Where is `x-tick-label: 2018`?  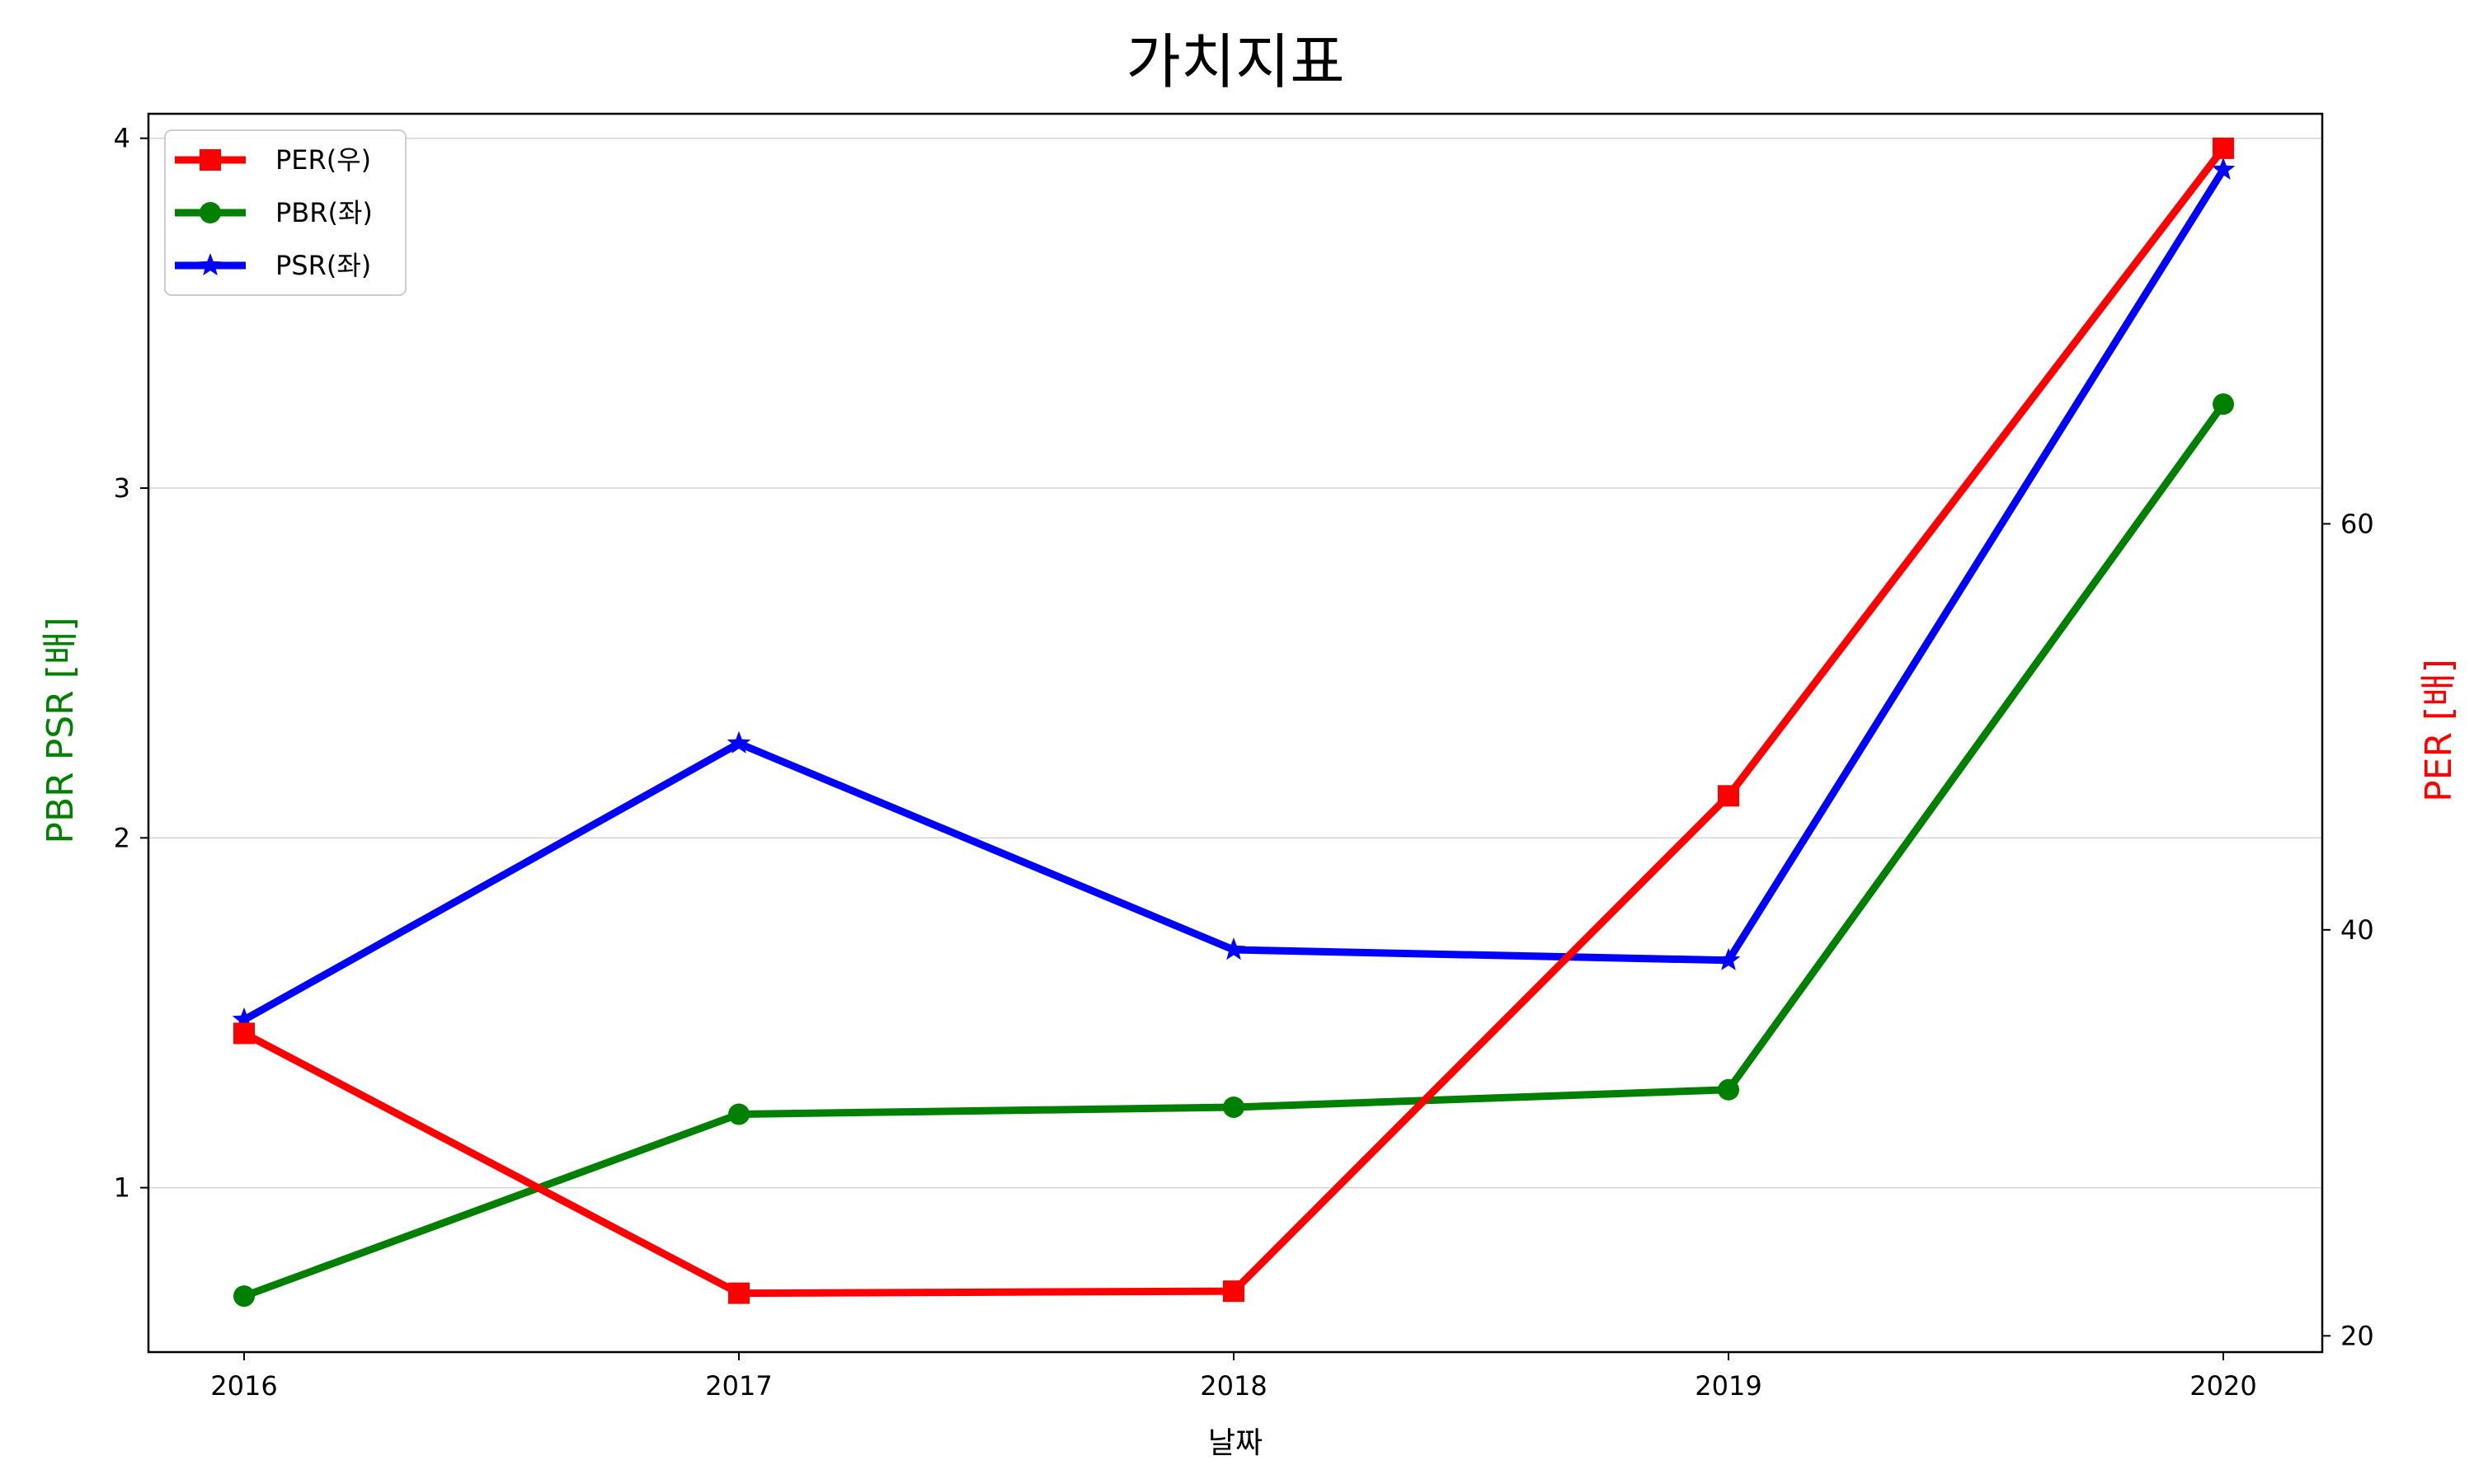
x-tick-label: 2018 is located at coordinates (1233, 1386).